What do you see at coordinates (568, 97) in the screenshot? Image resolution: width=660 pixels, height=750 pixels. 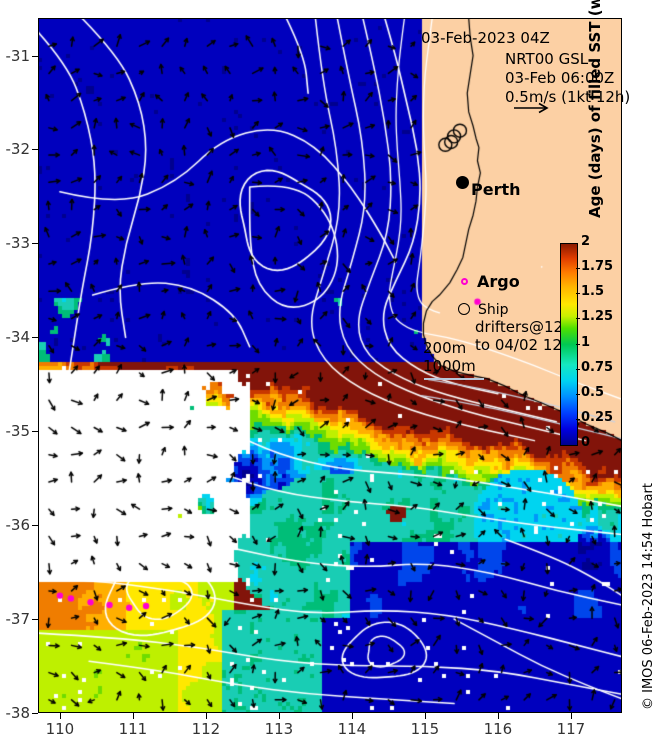 I see `header-vector-scale: 0.5m/s (1kt 12h)` at bounding box center [568, 97].